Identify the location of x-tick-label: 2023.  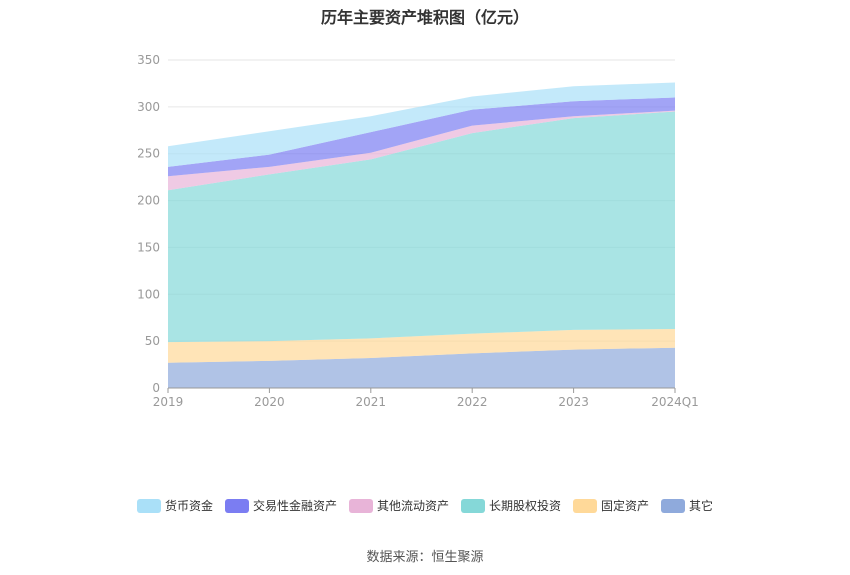
(573, 402).